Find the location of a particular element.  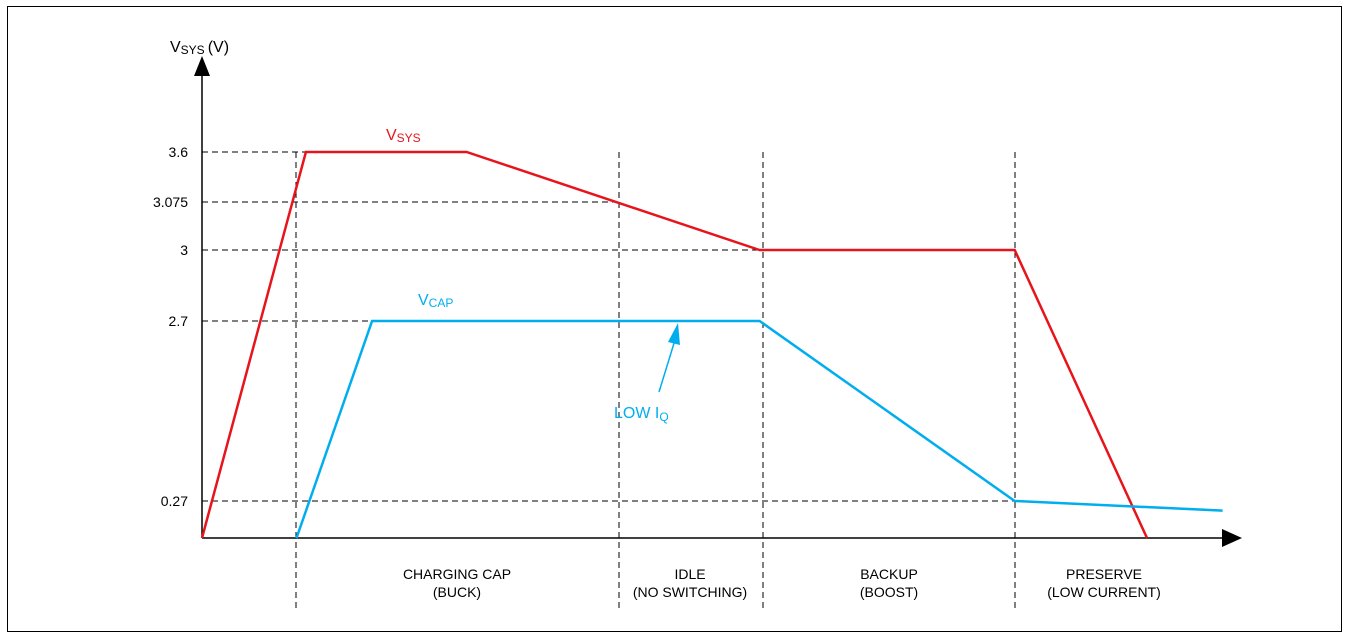

y-axis-arrowhead is located at coordinates (202, 66).